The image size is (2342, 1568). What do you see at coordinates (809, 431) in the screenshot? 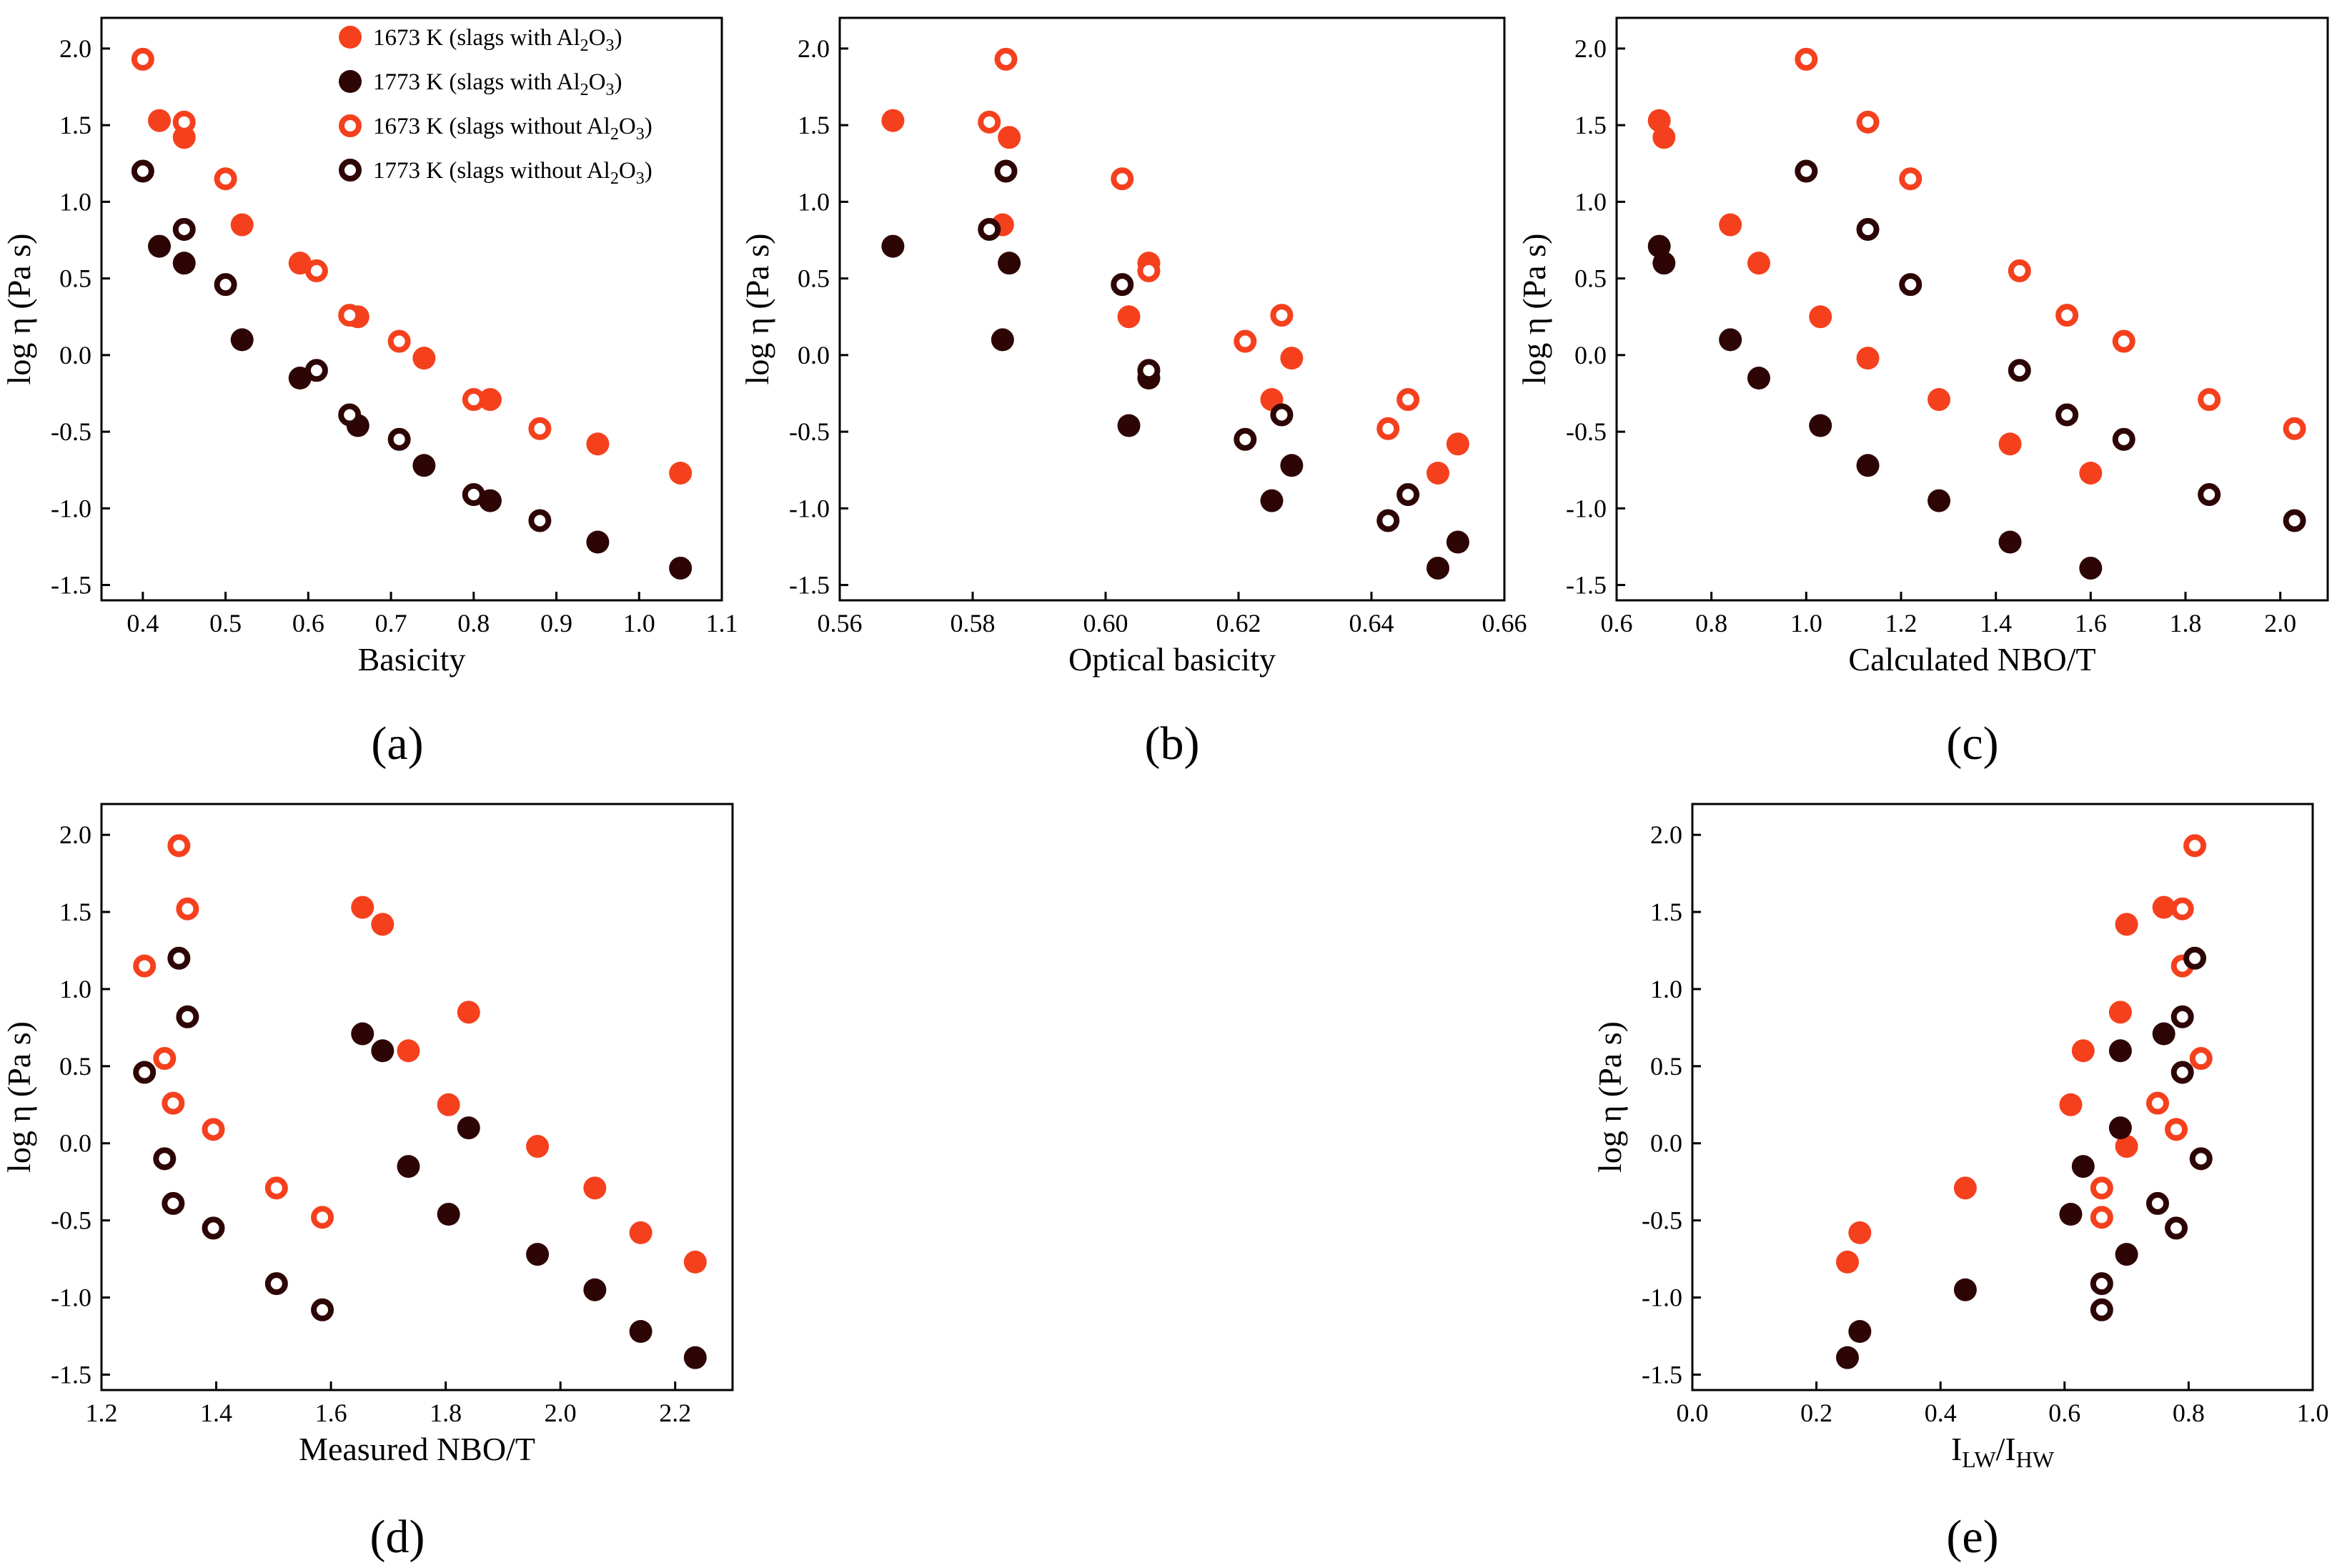
I see `y-tick-label: -0.5` at bounding box center [809, 431].